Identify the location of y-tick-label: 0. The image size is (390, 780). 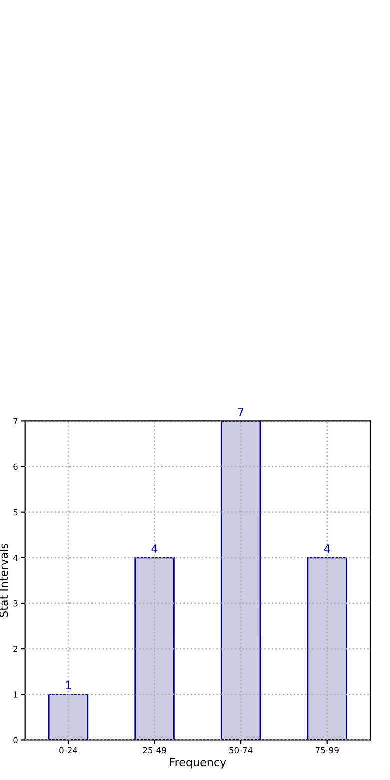
(16, 740).